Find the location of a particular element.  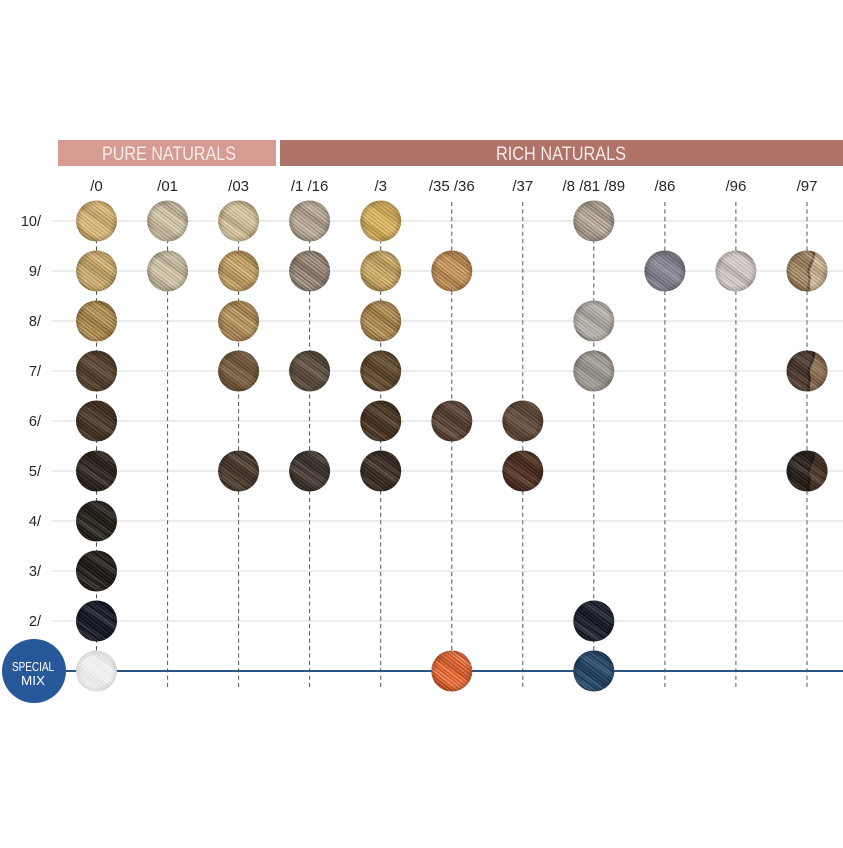

svg-text: /8 /81 /89 is located at coordinates (594, 186).